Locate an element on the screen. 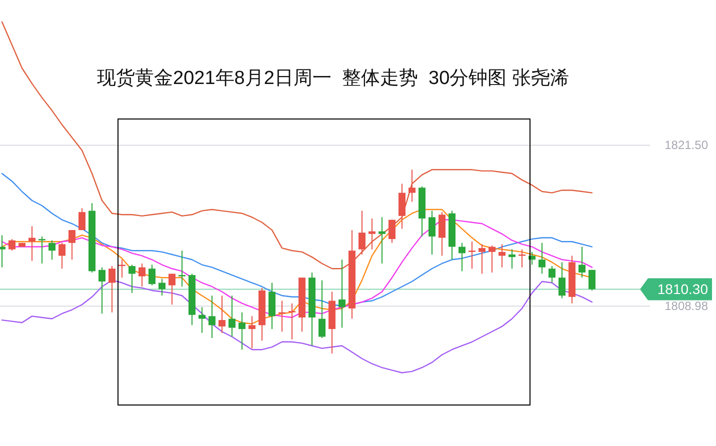 Image resolution: width=716 pixels, height=446 pixels. text: 现货黄金2021年8月2日周一 整体走势 30分钟图 张尧浠 is located at coordinates (333, 78).